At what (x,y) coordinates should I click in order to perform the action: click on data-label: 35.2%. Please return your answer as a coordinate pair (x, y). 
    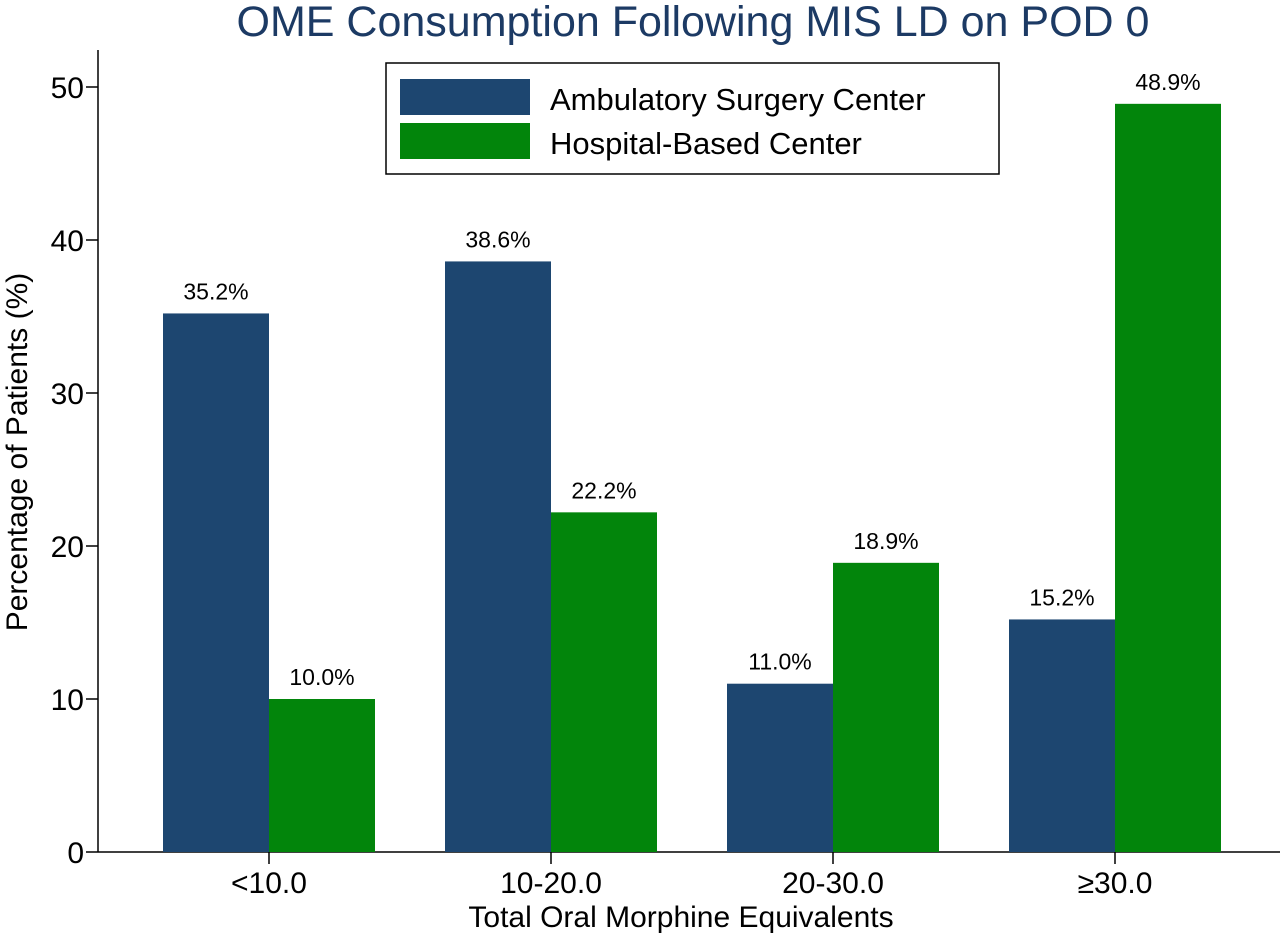
    Looking at the image, I should click on (215, 291).